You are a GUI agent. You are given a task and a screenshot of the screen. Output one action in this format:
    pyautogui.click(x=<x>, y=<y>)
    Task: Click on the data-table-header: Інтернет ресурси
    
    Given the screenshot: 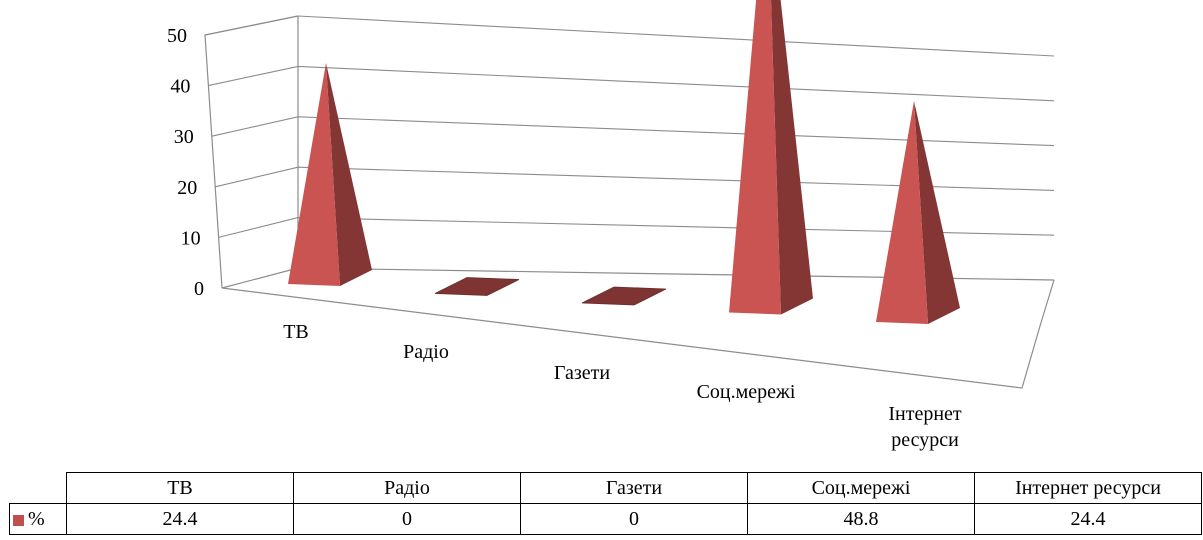 What is the action you would take?
    pyautogui.click(x=1088, y=488)
    